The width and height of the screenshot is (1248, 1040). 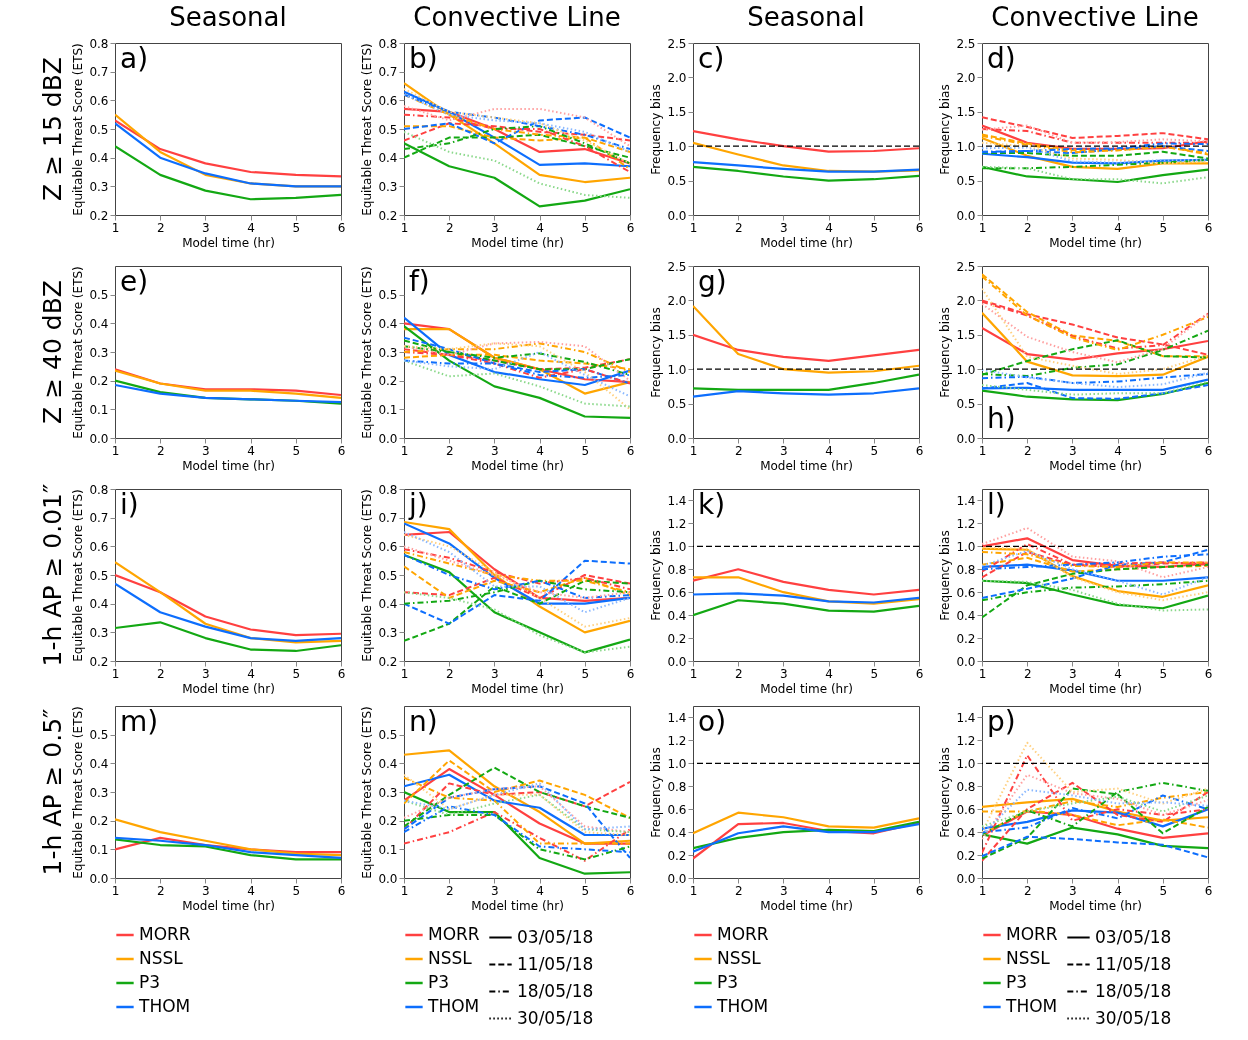 I want to click on text: 18/05/18, so click(x=555, y=990).